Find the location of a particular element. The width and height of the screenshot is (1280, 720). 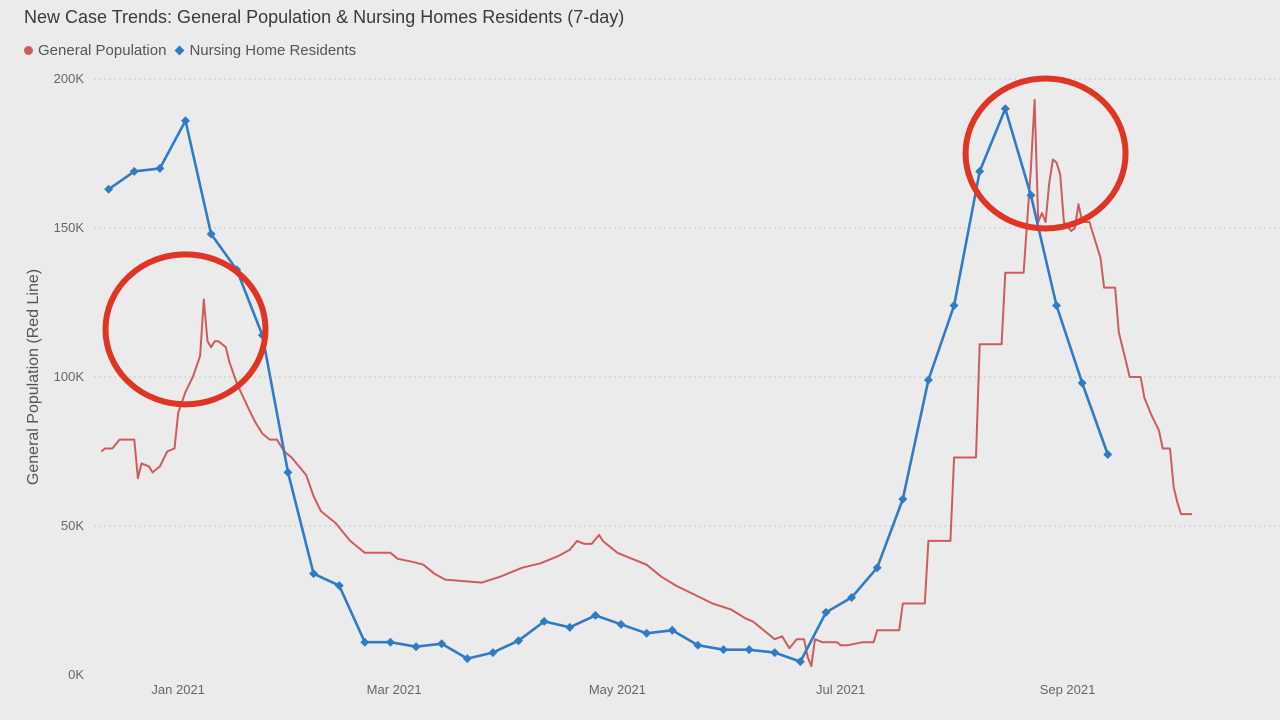

y-tick-label: 0K is located at coordinates (76, 674).